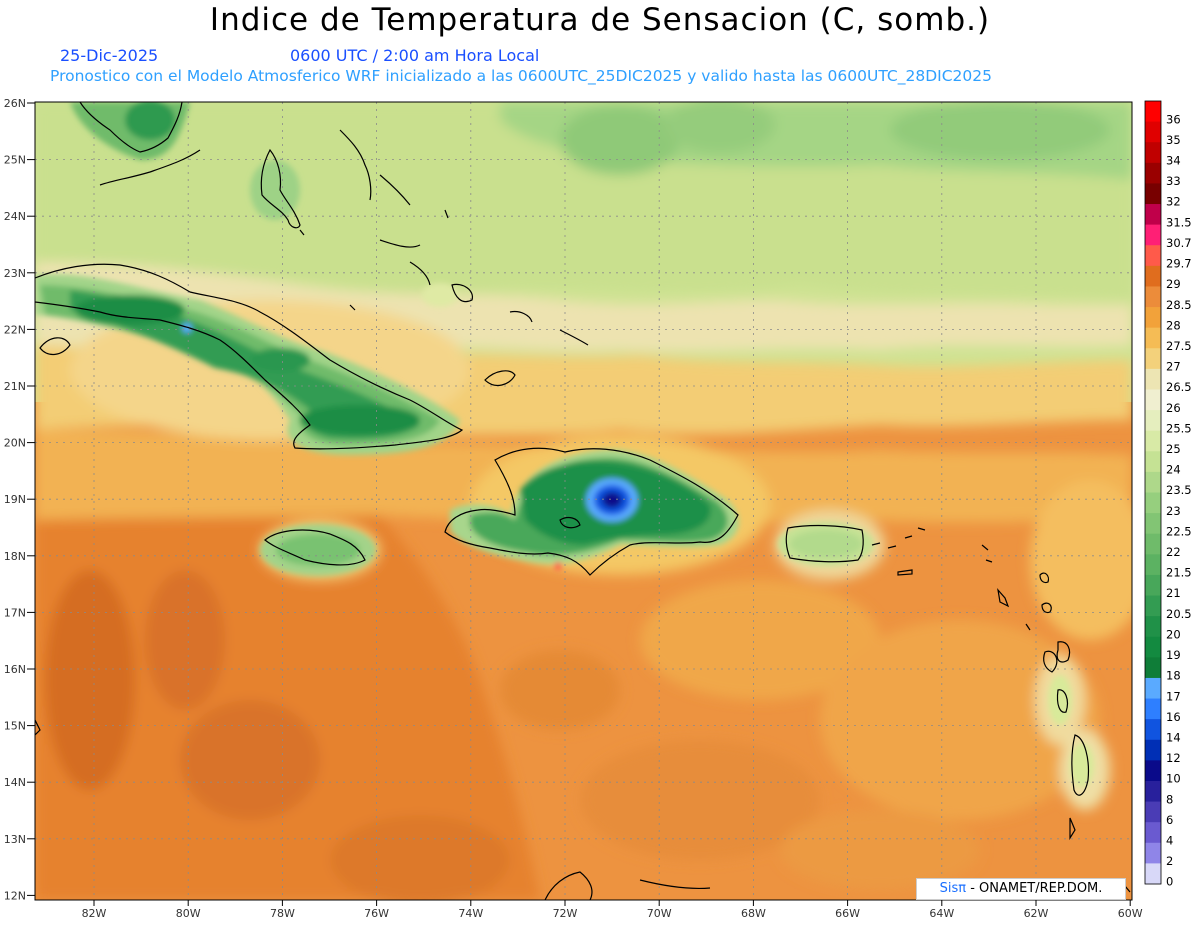 The width and height of the screenshot is (1200, 927). What do you see at coordinates (1179, 490) in the screenshot?
I see `colorbar-label: 23.5` at bounding box center [1179, 490].